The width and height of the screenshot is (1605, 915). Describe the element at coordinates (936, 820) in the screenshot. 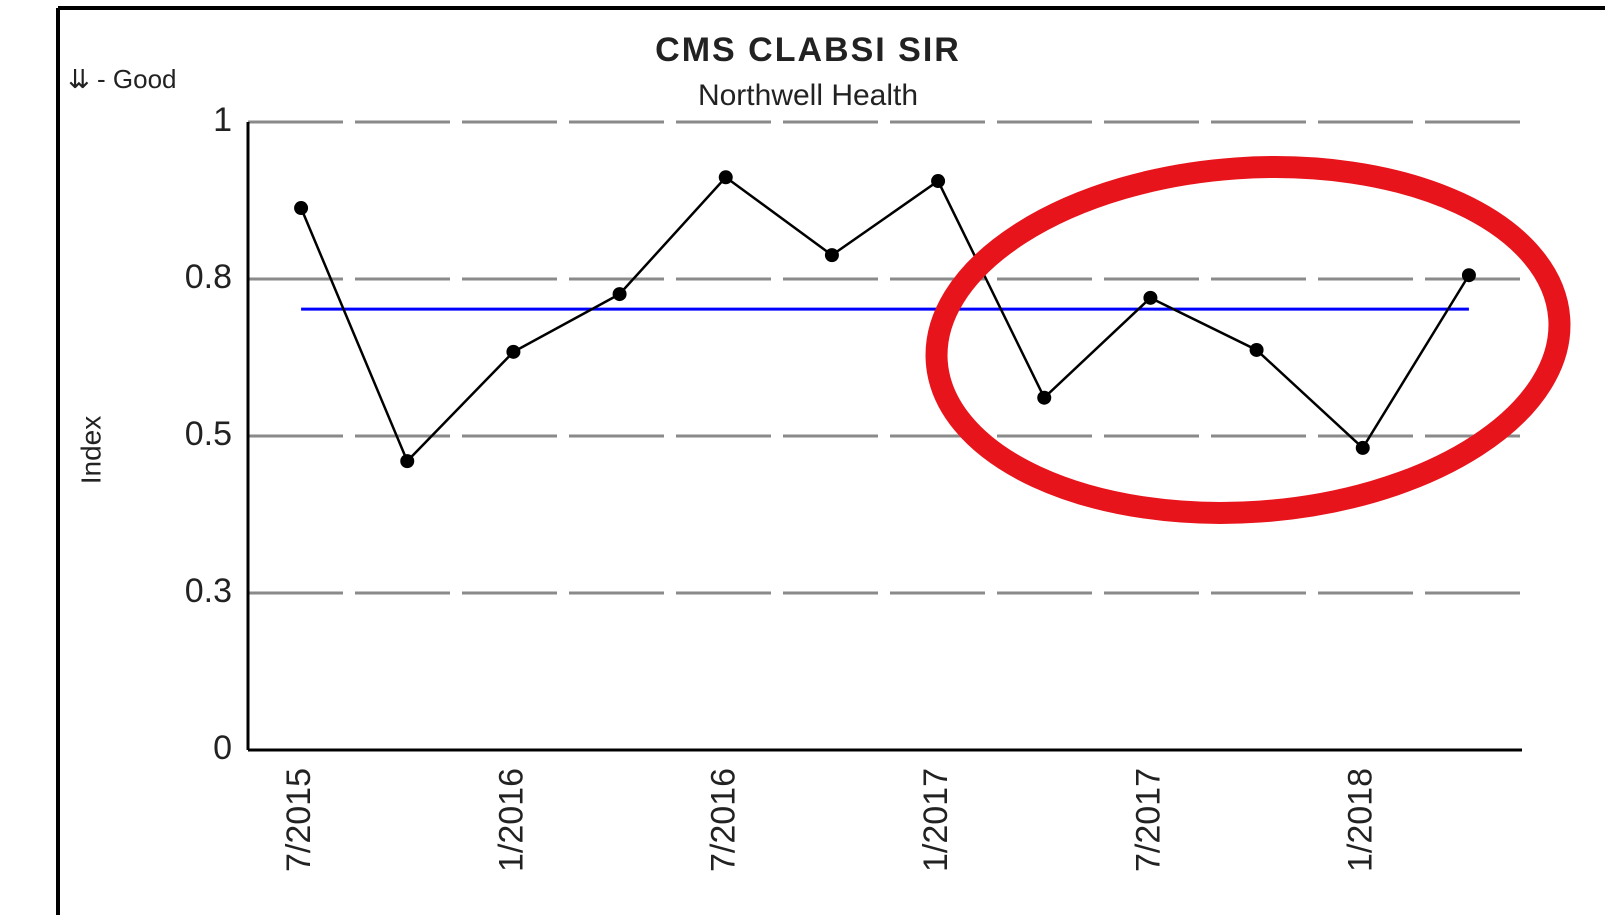

I see `x-tick-label: 1/2017` at that location.